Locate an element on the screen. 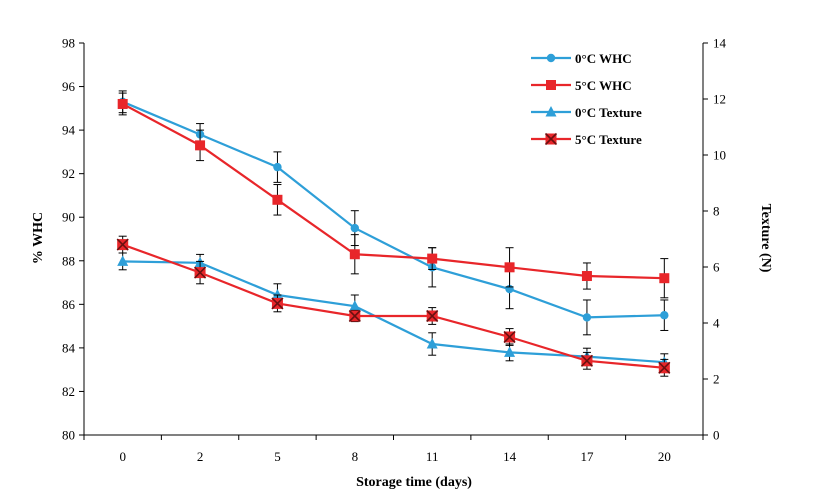  left-axis: 80 82 84 86 88 90 92 94 96 98 is located at coordinates (73, 239).